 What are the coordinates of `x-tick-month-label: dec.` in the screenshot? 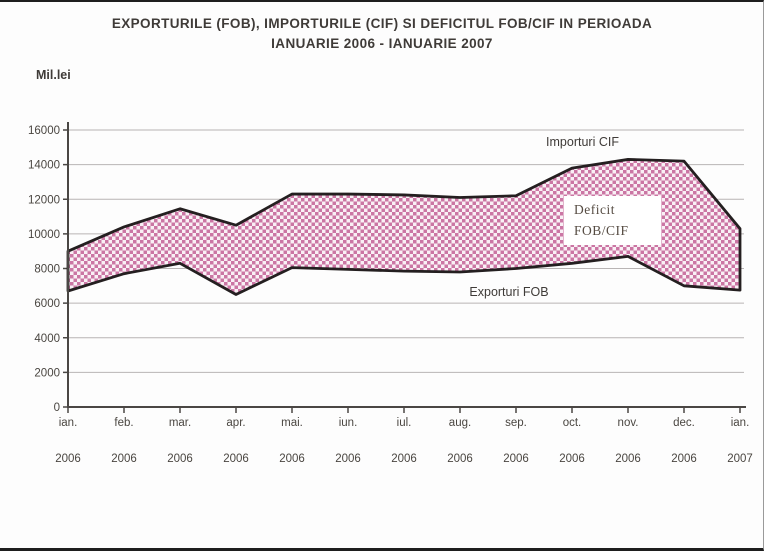 It's located at (684, 423).